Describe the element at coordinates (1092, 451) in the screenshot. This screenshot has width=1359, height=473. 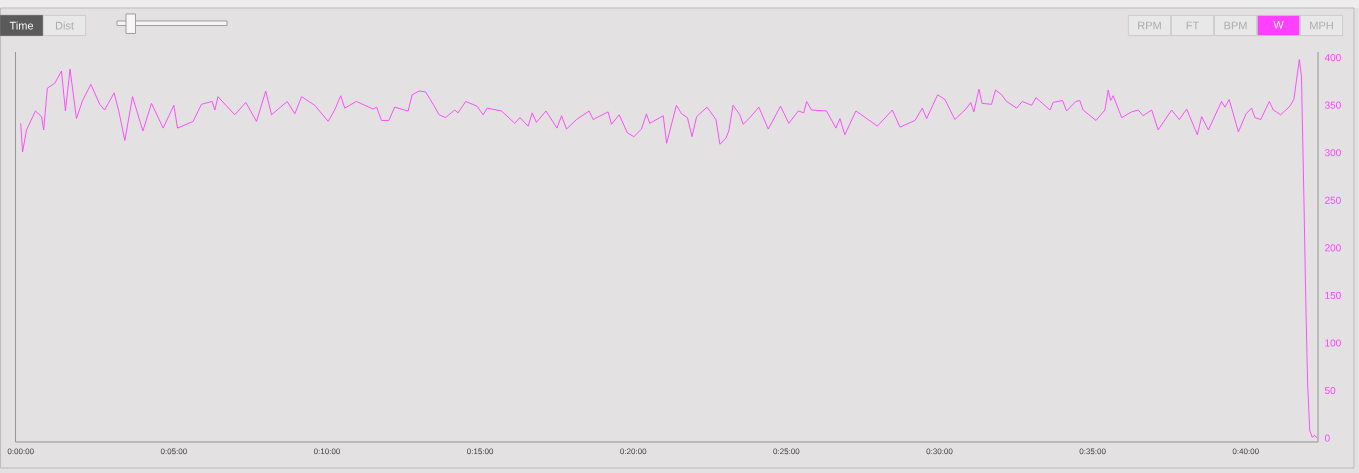
I see `x-tick-label: 0:35:00` at that location.